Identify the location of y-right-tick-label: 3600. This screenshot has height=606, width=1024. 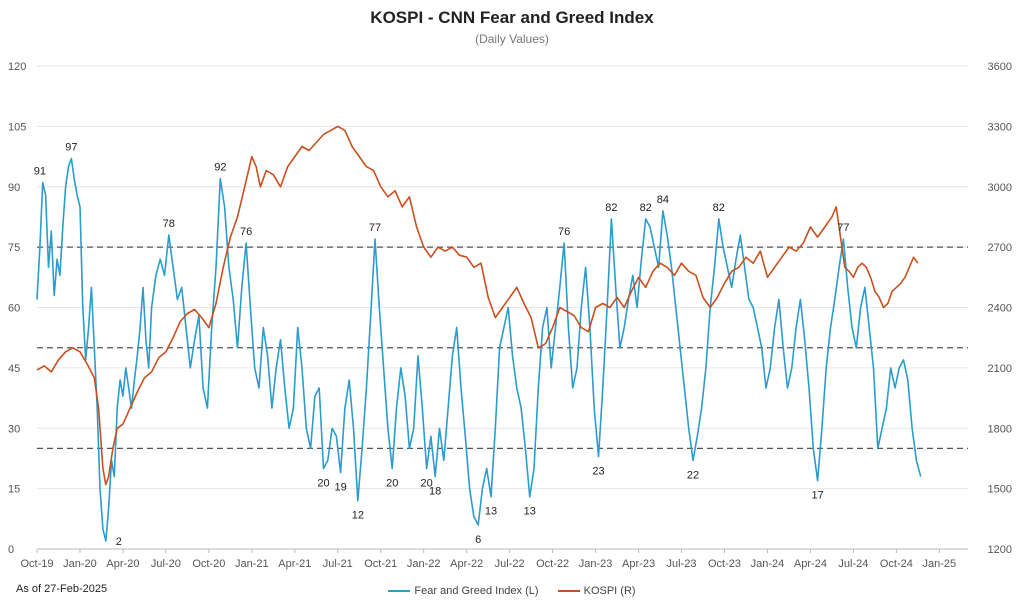
(1000, 67).